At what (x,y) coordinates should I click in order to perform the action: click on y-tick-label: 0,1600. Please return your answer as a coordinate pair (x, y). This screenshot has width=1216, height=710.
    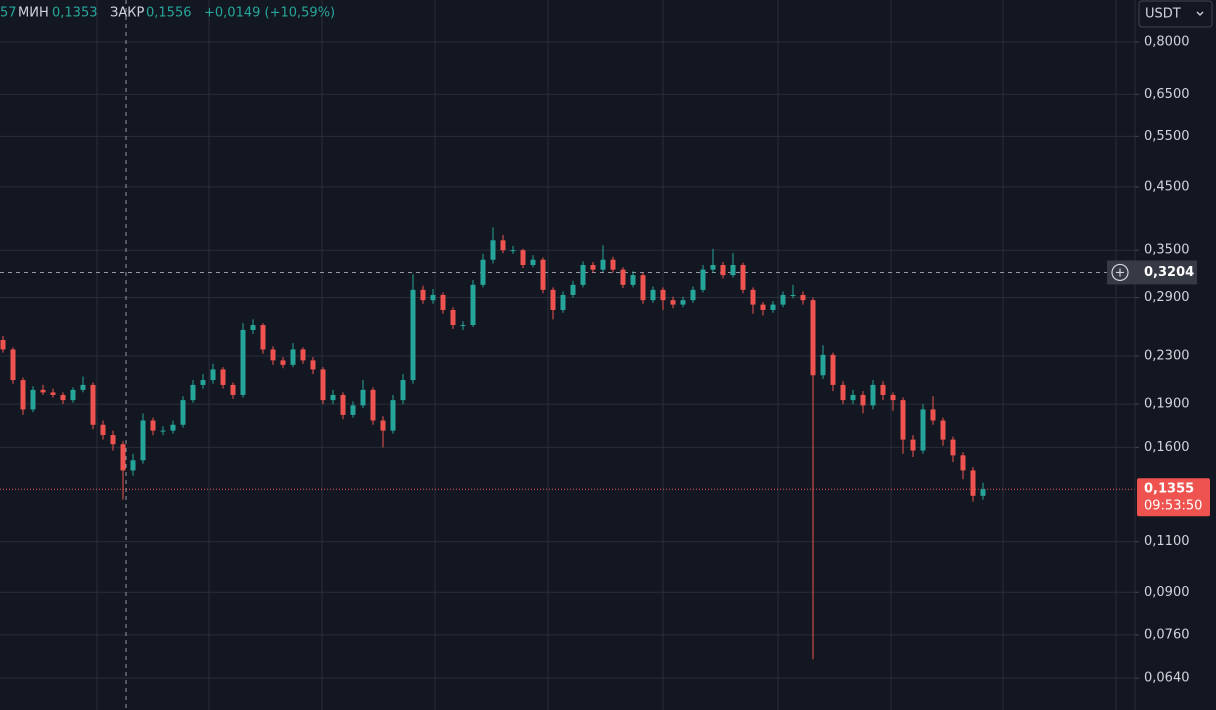
    Looking at the image, I should click on (1167, 447).